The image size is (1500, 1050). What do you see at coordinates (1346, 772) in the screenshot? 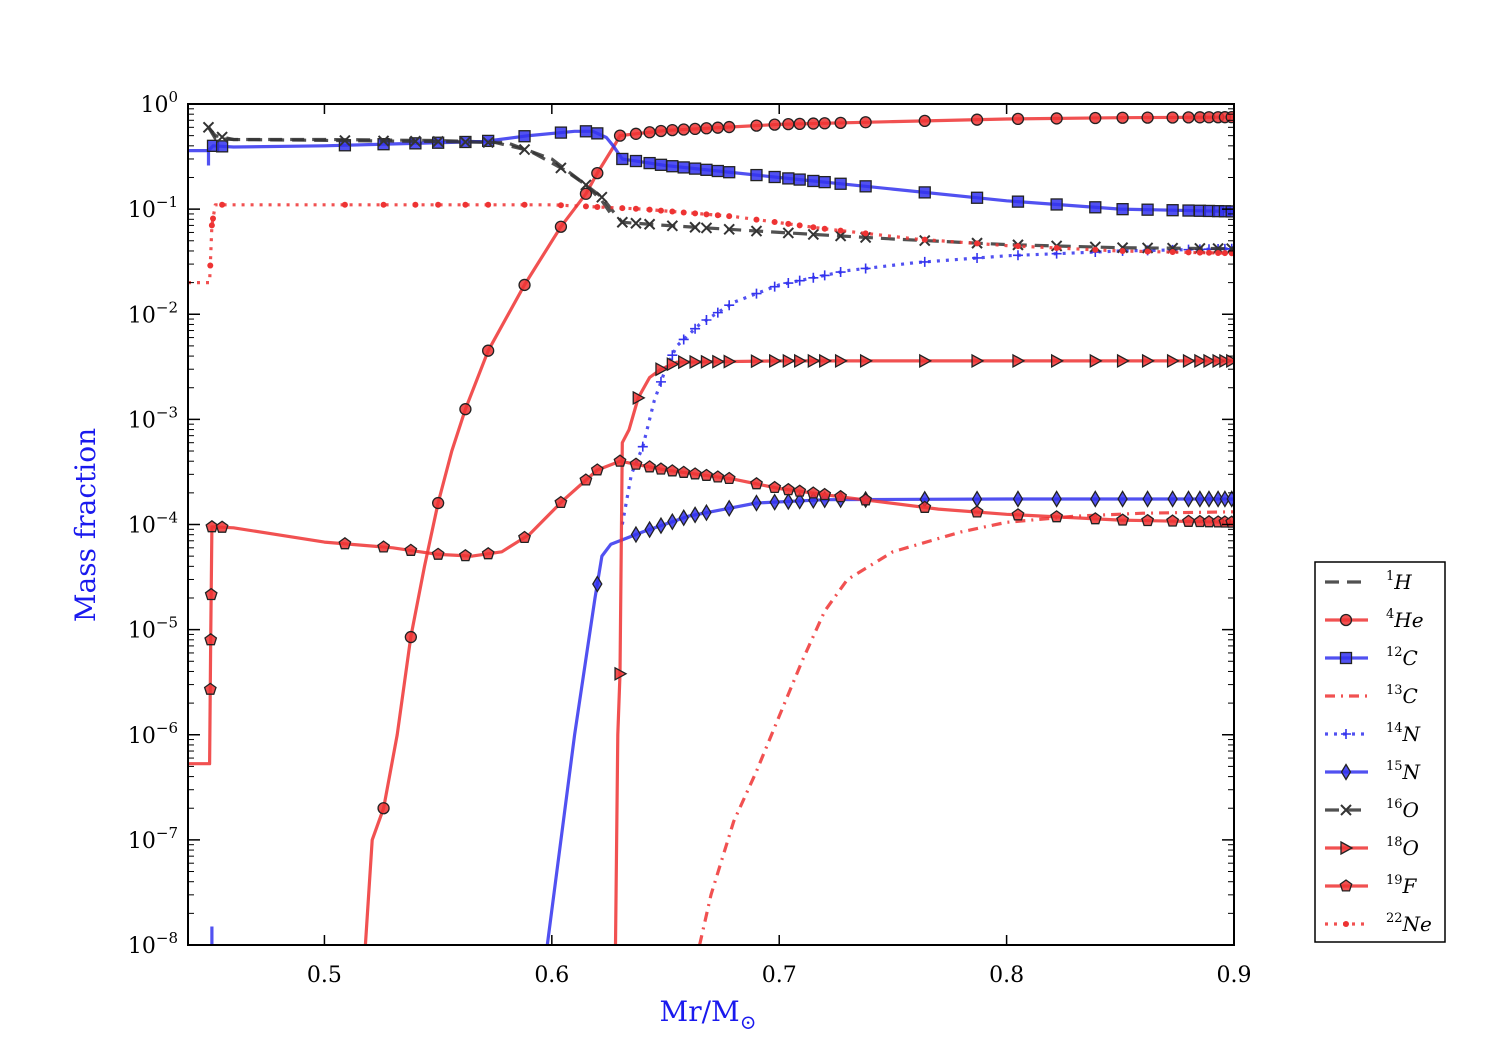
I see `legend-marker-n15` at bounding box center [1346, 772].